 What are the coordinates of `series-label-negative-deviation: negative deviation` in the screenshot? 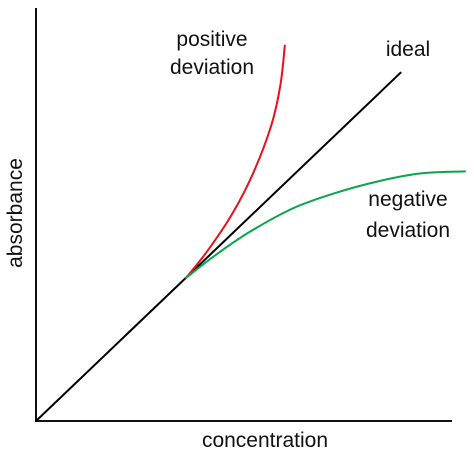 It's located at (408, 215).